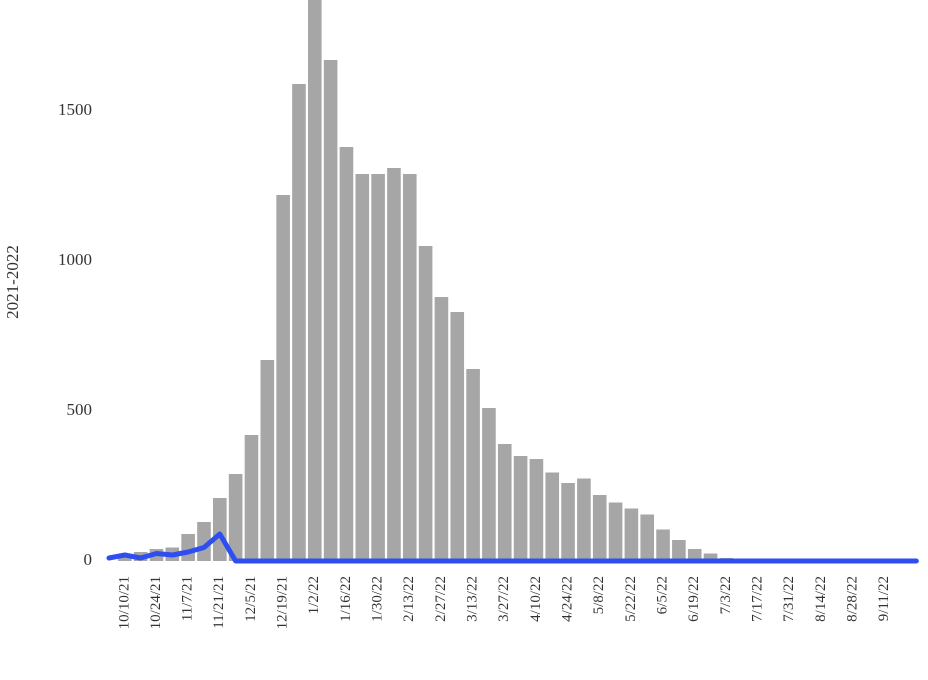  What do you see at coordinates (536, 599) in the screenshot?
I see `x-tick-label: 4/10/22` at bounding box center [536, 599].